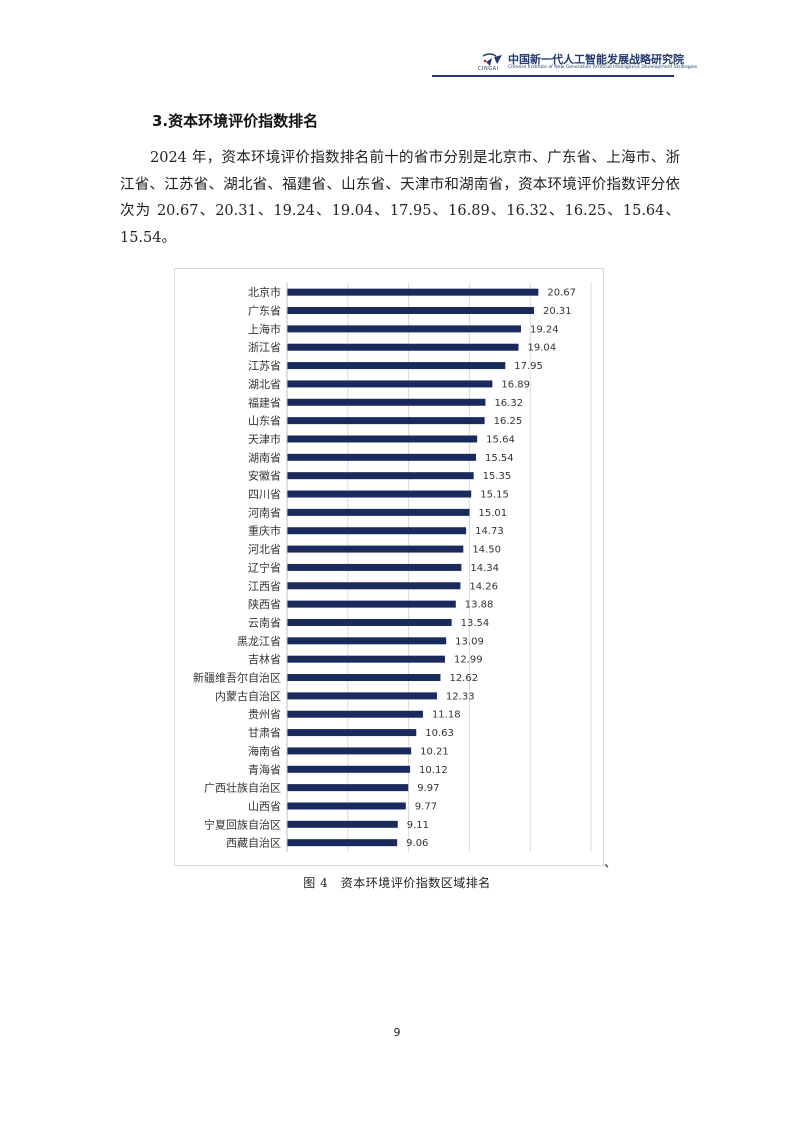 This screenshot has width=794, height=1123. I want to click on institute-name-cn: 中国新一代人工智能发展战略研究院, so click(596, 59).